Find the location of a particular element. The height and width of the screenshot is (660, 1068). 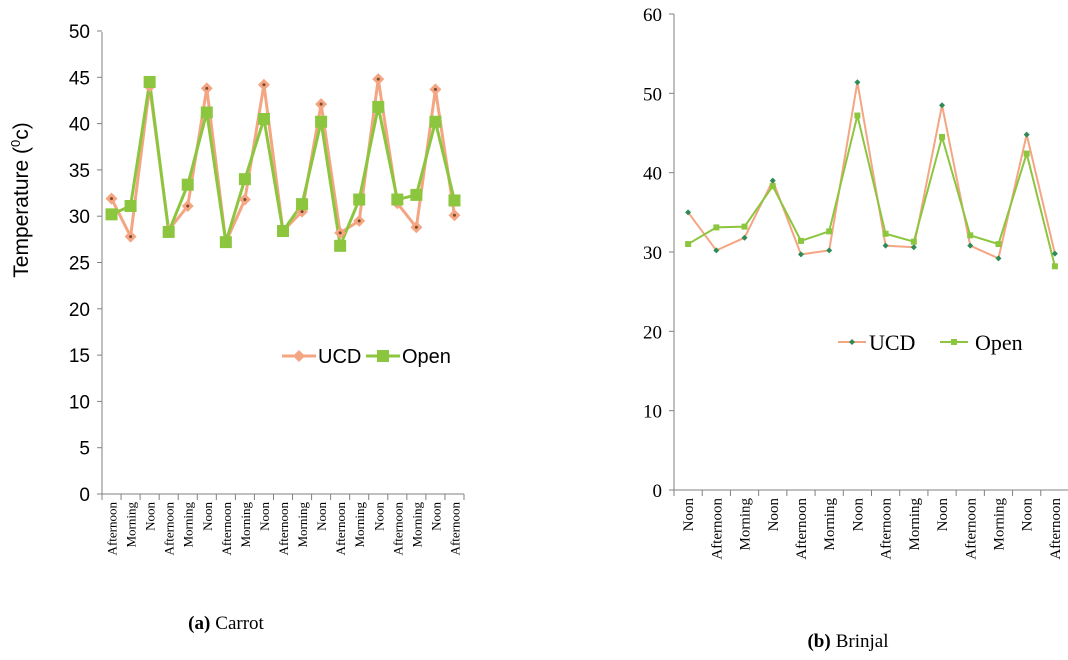

y-tick-label: 10 is located at coordinates (652, 412).